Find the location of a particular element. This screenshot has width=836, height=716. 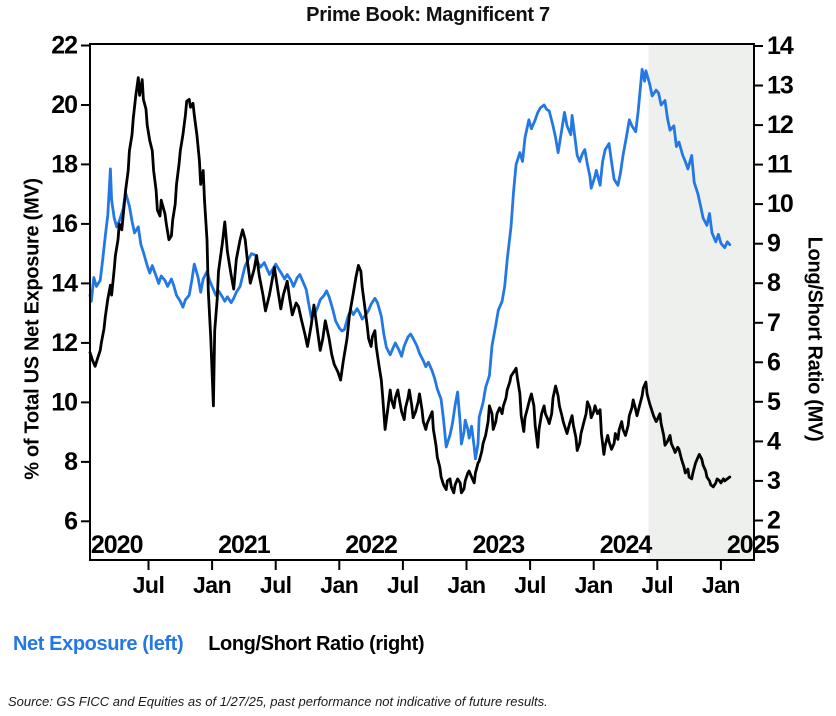

x-axis-ticks: Jul Jan Jul Jan Jul Jan Jul Jan Jul Jan is located at coordinates (436, 579).